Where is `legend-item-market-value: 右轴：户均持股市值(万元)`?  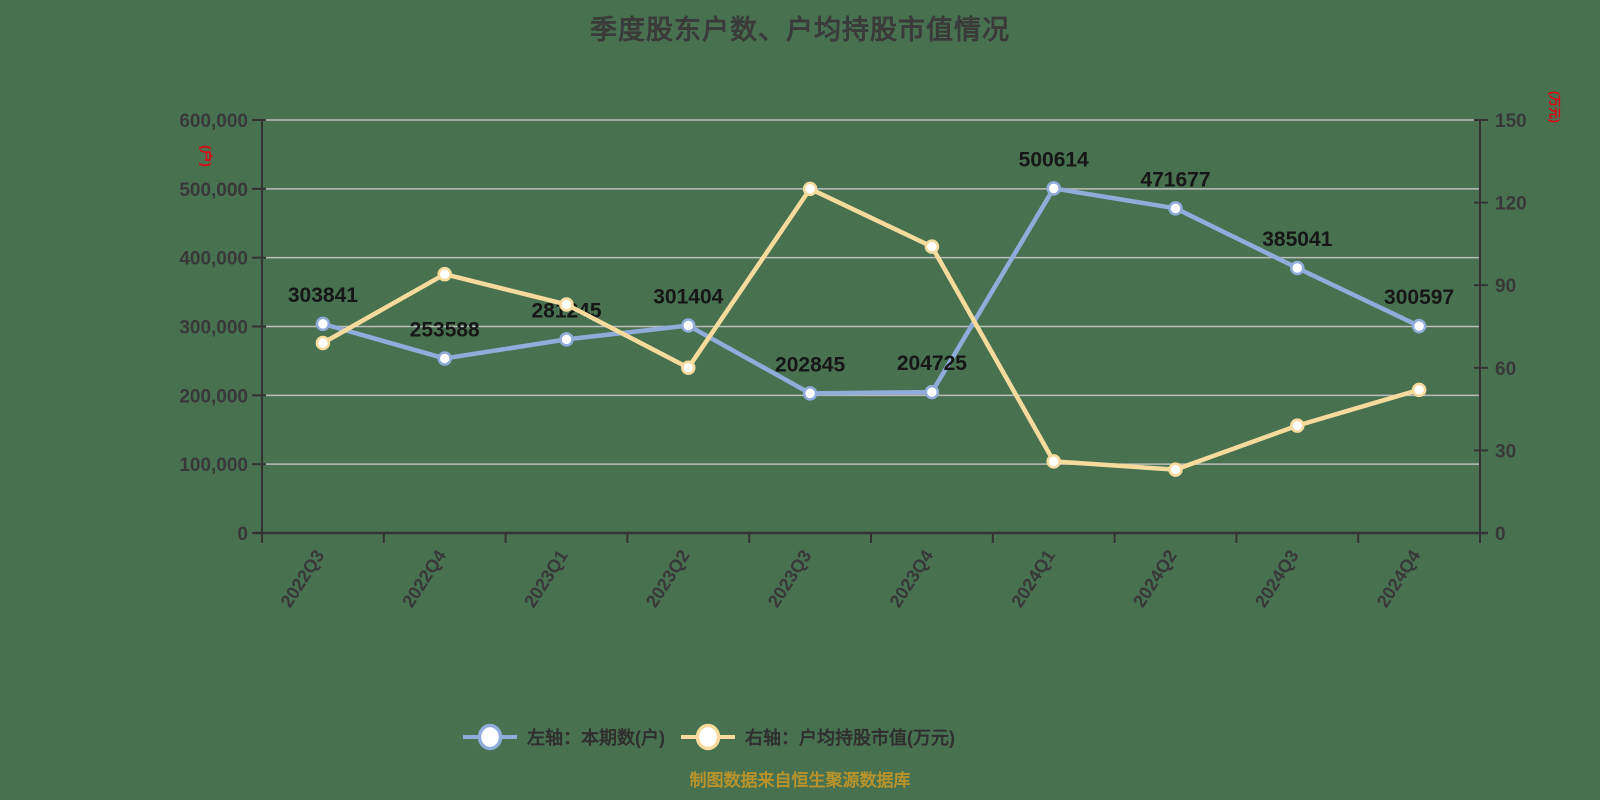
legend-item-market-value: 右轴：户均持股市值(万元) is located at coordinates (817, 737).